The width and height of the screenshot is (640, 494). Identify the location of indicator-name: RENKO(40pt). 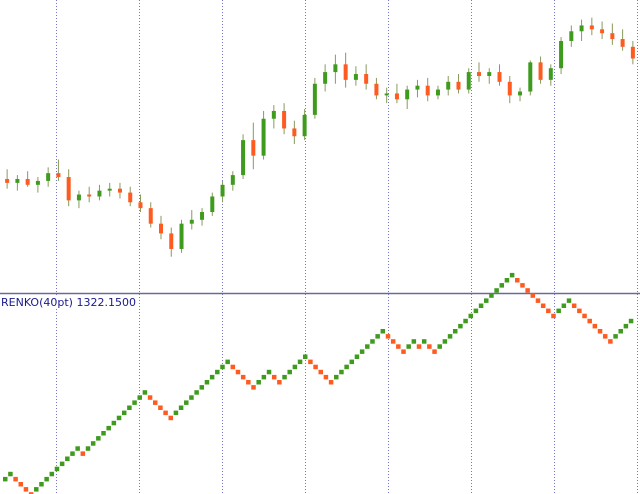
(37, 302).